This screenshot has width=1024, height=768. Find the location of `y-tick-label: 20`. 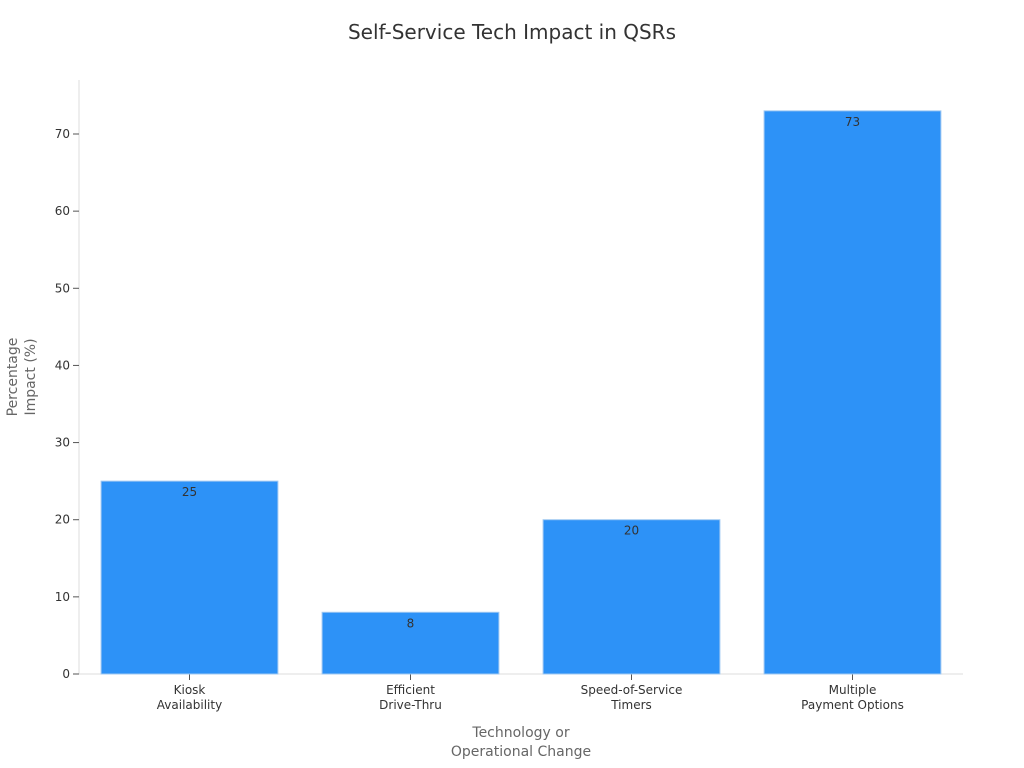

y-tick-label: 20 is located at coordinates (62, 520).